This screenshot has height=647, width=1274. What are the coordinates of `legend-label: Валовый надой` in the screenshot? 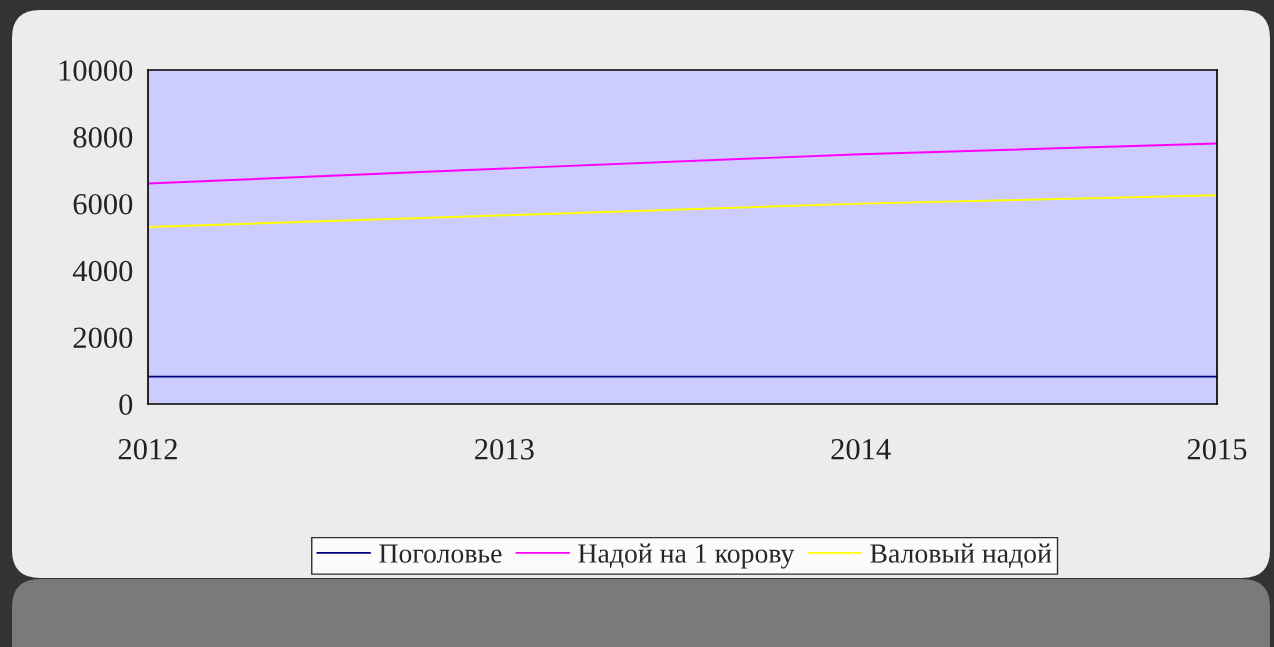 It's located at (961, 555).